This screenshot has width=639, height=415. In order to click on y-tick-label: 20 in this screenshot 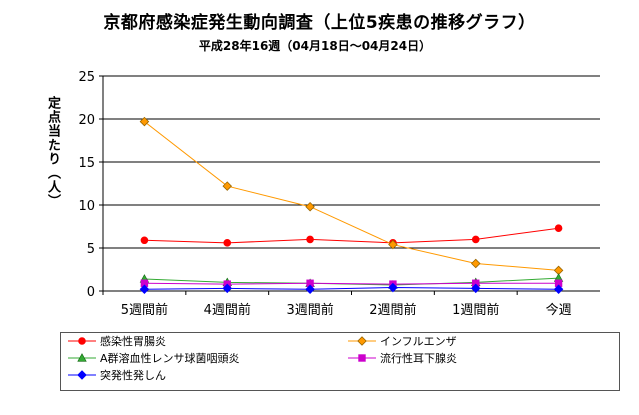, I will do `click(86, 120)`.